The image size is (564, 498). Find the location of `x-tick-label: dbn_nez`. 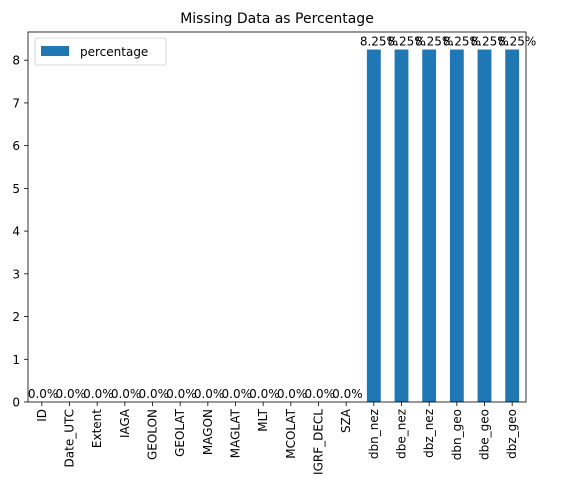

x-tick-label: dbn_nez is located at coordinates (374, 434).